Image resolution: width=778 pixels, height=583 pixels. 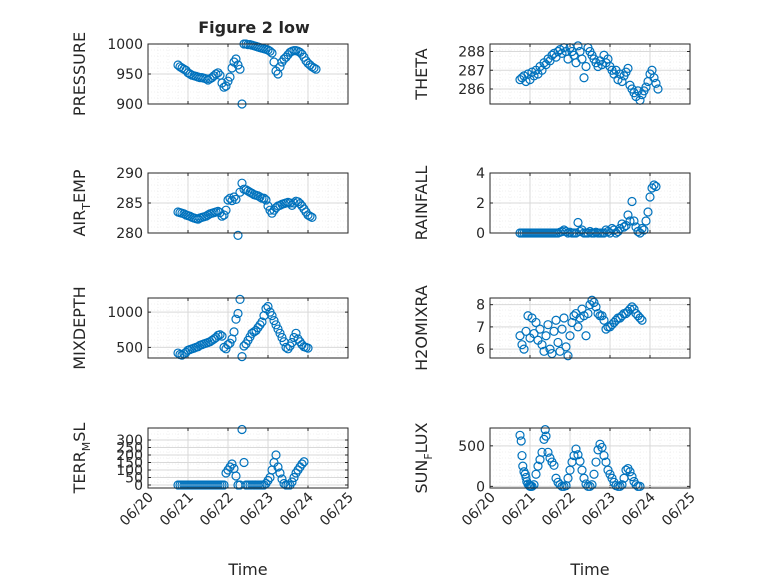 I want to click on y-tick-label: 100, so click(x=129, y=471).